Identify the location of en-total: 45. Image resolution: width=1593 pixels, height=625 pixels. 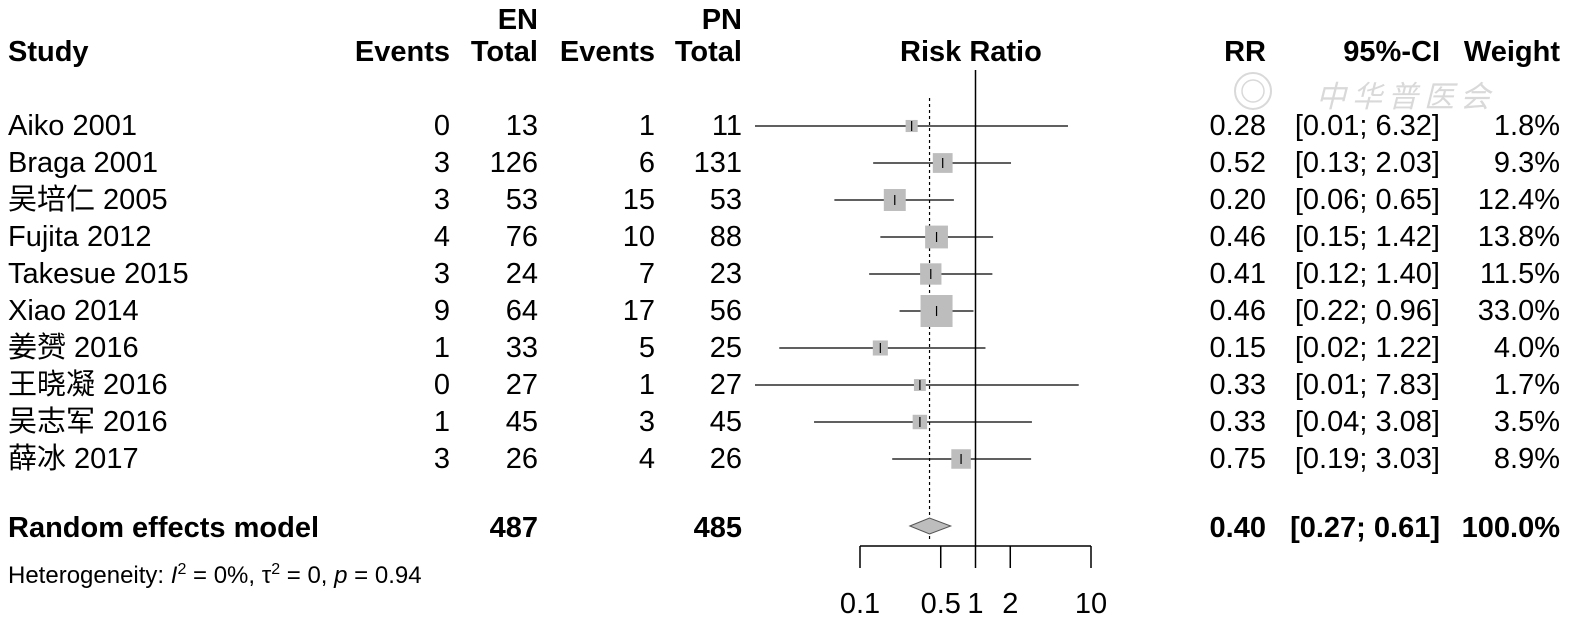
(521, 422).